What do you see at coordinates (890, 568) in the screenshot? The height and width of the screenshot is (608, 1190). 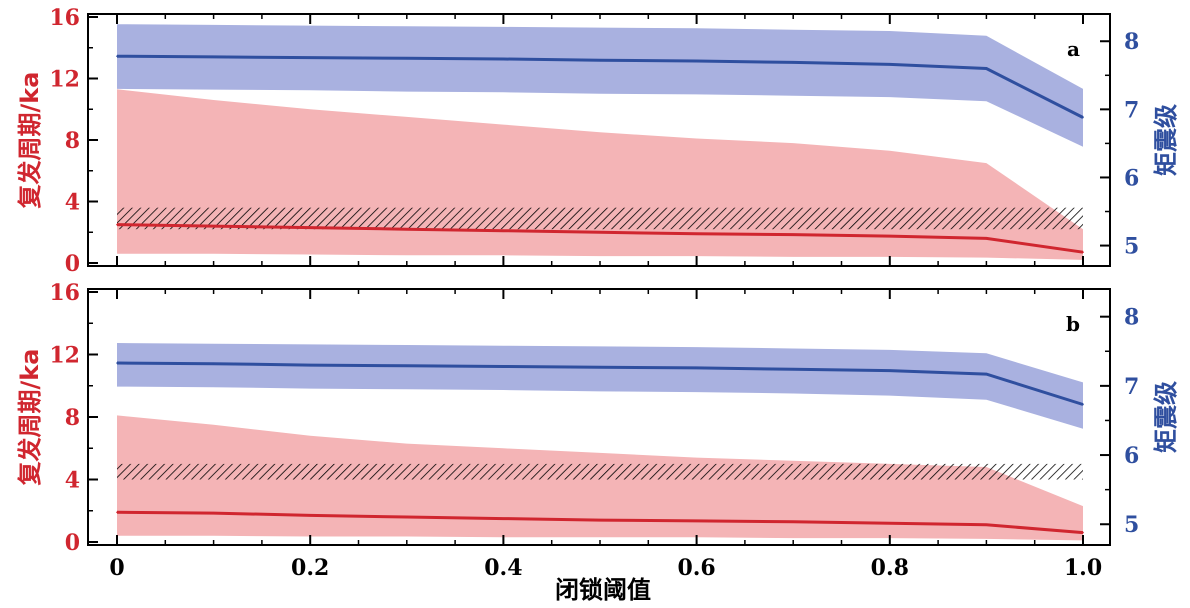 I see `x-tick-label: 0.8` at bounding box center [890, 568].